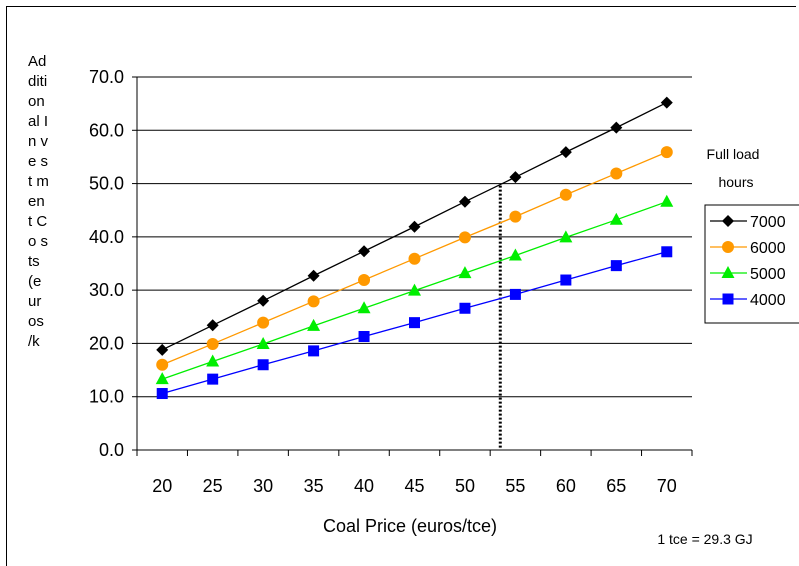 The image size is (799, 566). What do you see at coordinates (566, 486) in the screenshot?
I see `x-tick-label: 60` at bounding box center [566, 486].